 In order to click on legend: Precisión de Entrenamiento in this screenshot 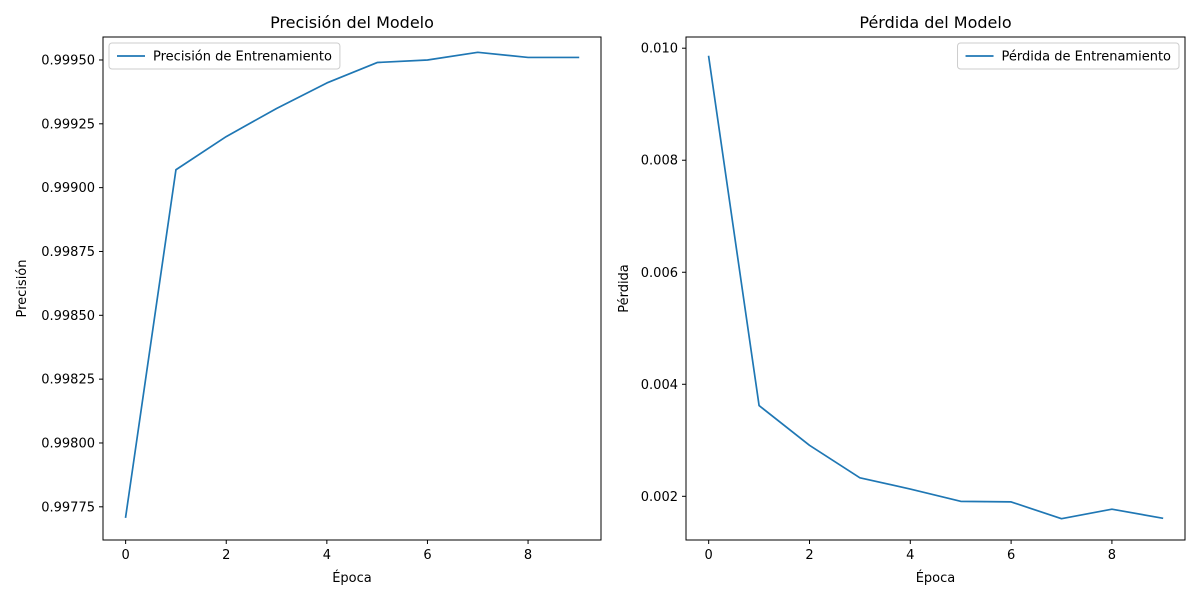, I will do `click(224, 56)`.